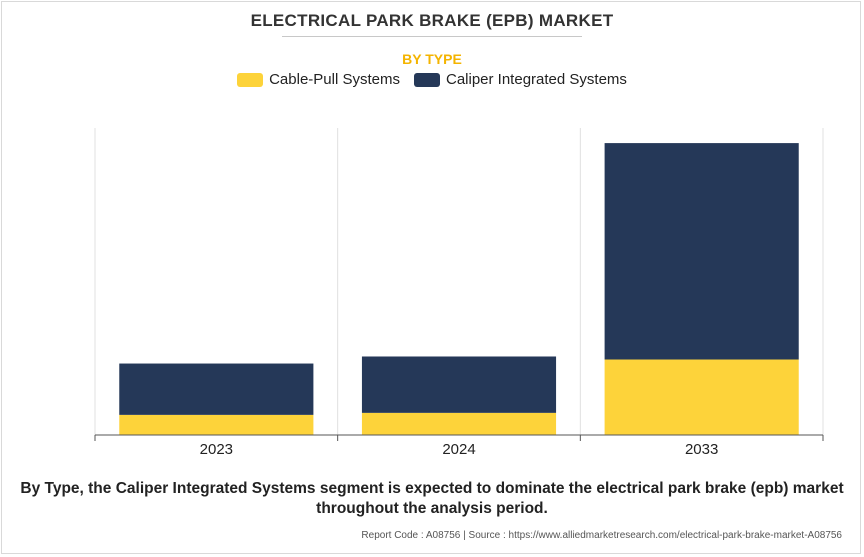 The width and height of the screenshot is (864, 557). I want to click on bar-caliper-integrated-2023, so click(216, 389).